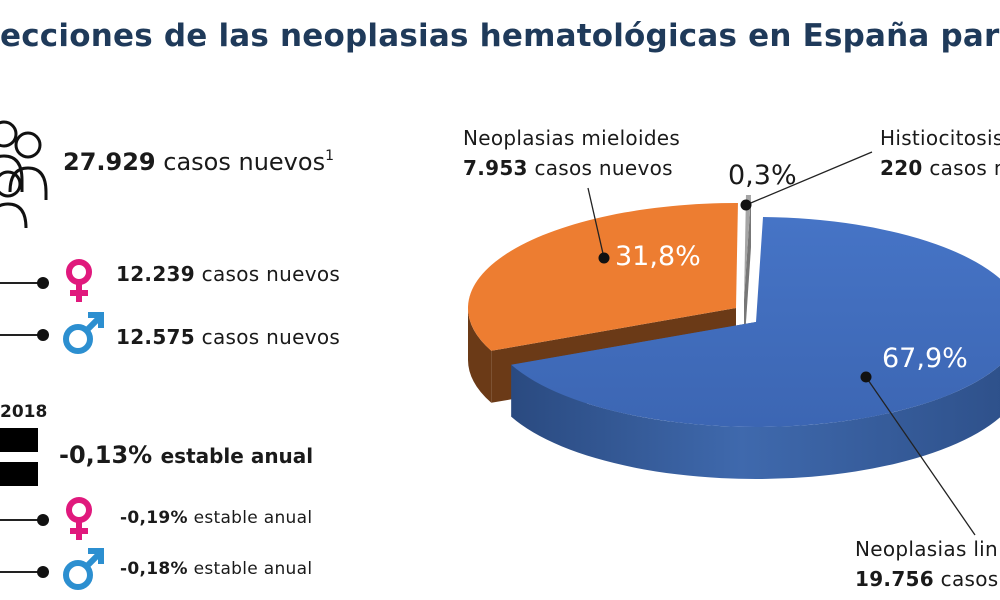 Image resolution: width=1000 pixels, height=600 pixels. I want to click on pie-slice-mieloides, so click(602, 277).